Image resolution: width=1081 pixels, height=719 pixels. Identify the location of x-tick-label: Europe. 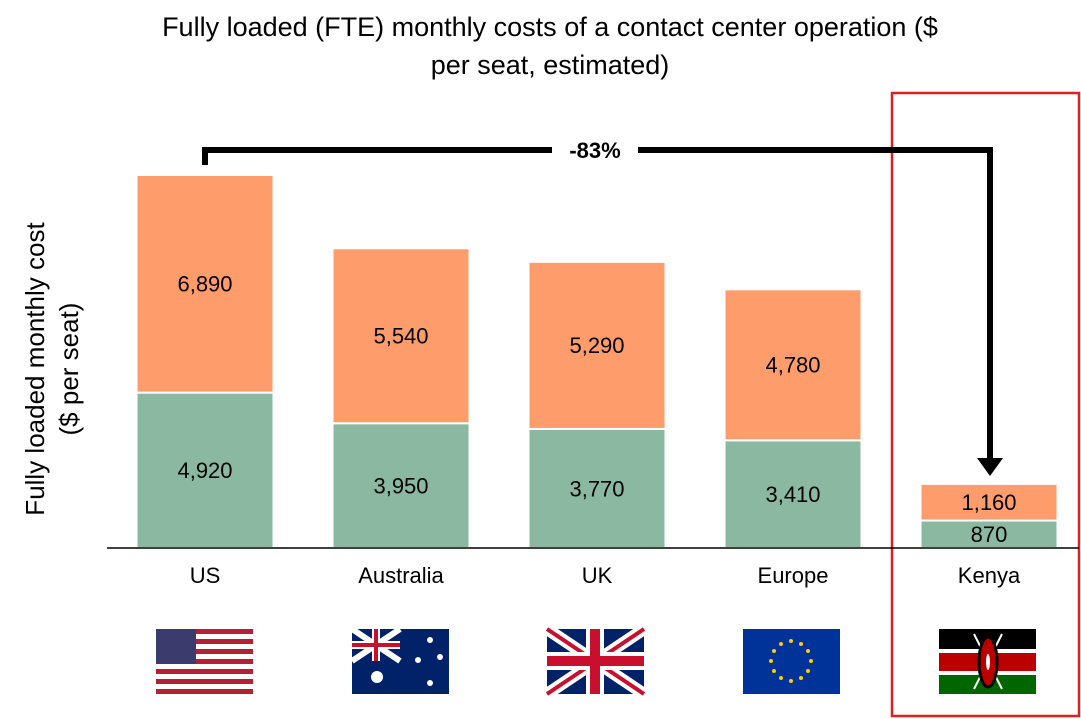
(793, 575).